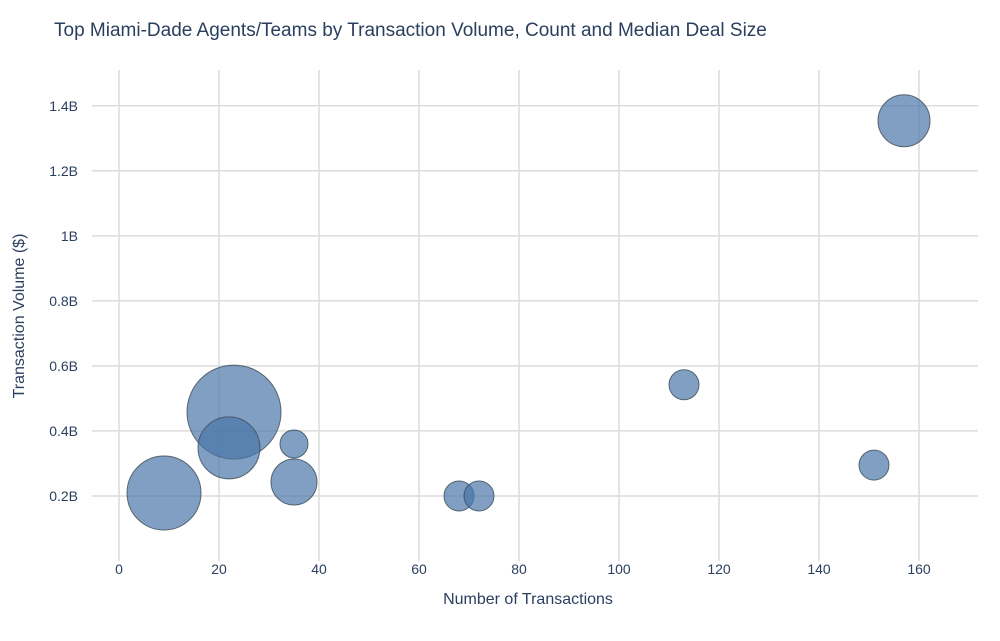 This screenshot has width=1000, height=641. I want to click on y-tick-label: 0.2B, so click(63, 496).